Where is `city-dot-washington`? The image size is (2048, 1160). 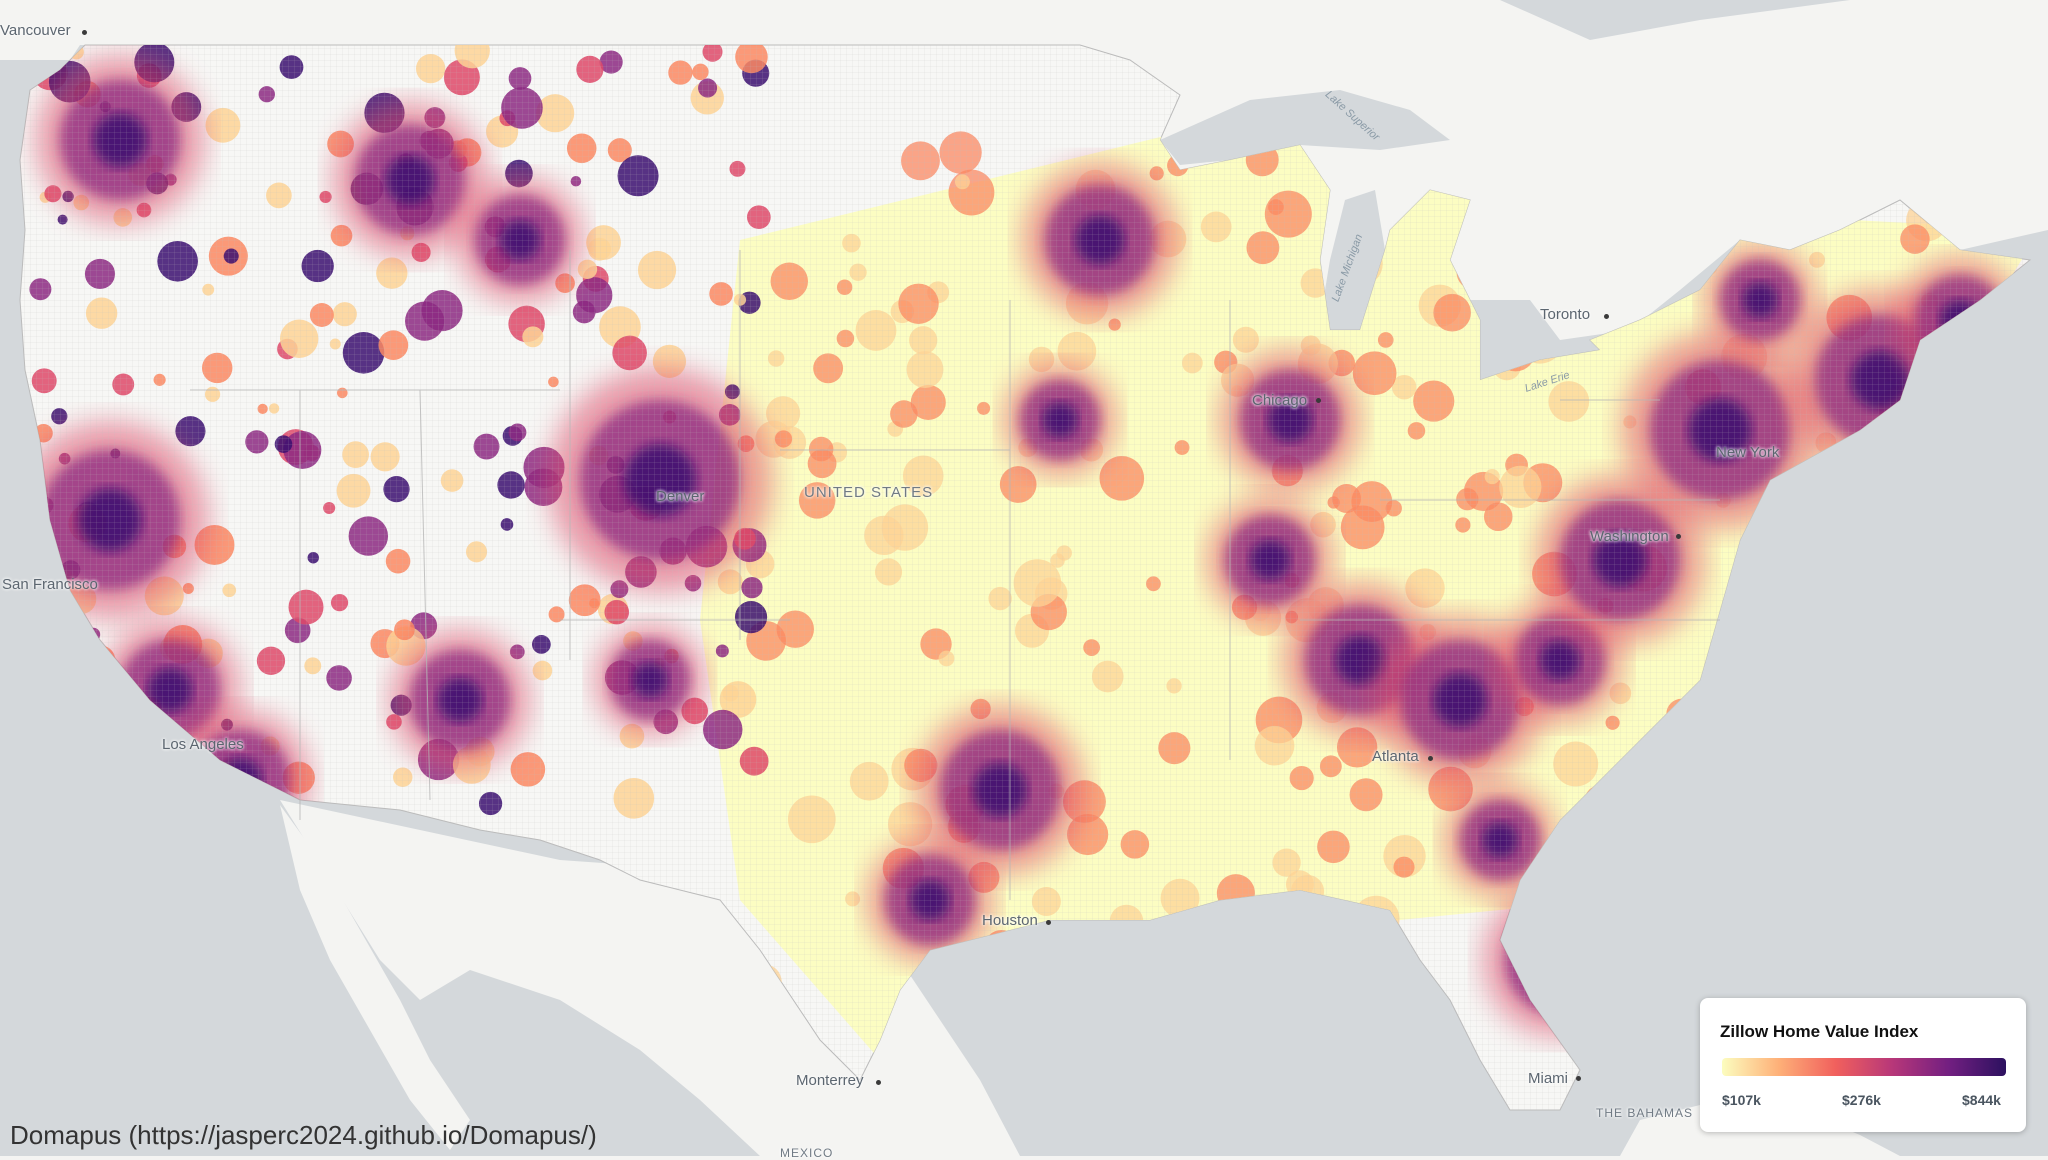 city-dot-washington is located at coordinates (1678, 536).